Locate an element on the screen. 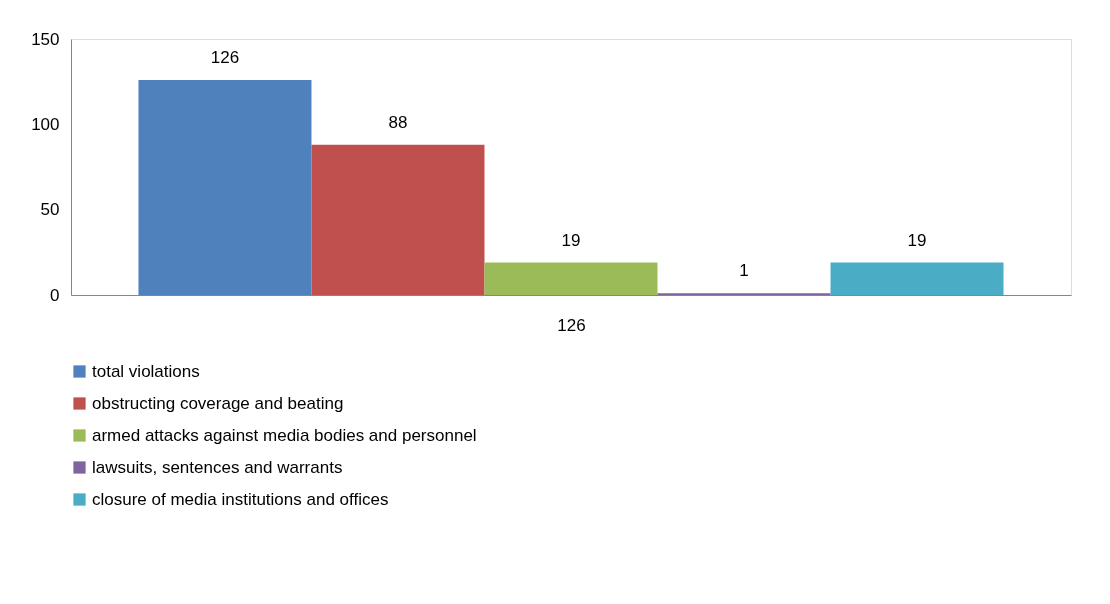 Image resolution: width=1110 pixels, height=604 pixels. data-label: 1 is located at coordinates (744, 271).